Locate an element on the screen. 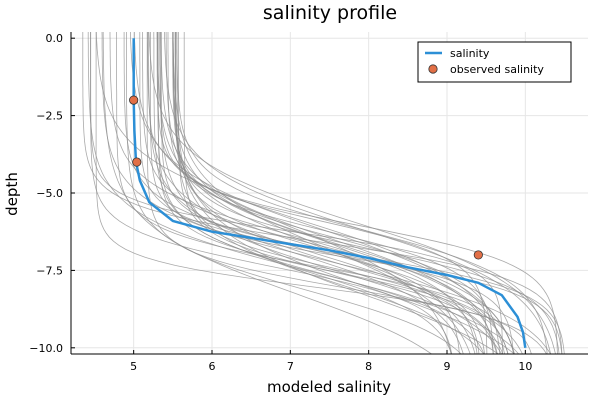  y-tick-label: −5.0 is located at coordinates (49, 193).